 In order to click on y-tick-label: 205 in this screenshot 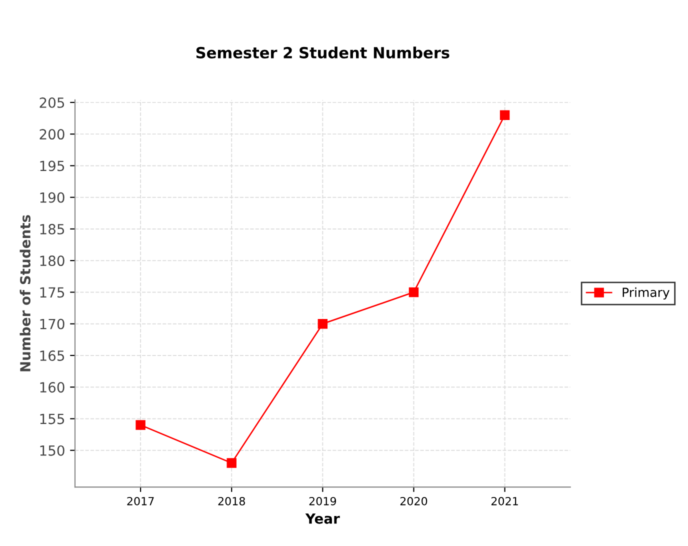, I will do `click(52, 102)`.